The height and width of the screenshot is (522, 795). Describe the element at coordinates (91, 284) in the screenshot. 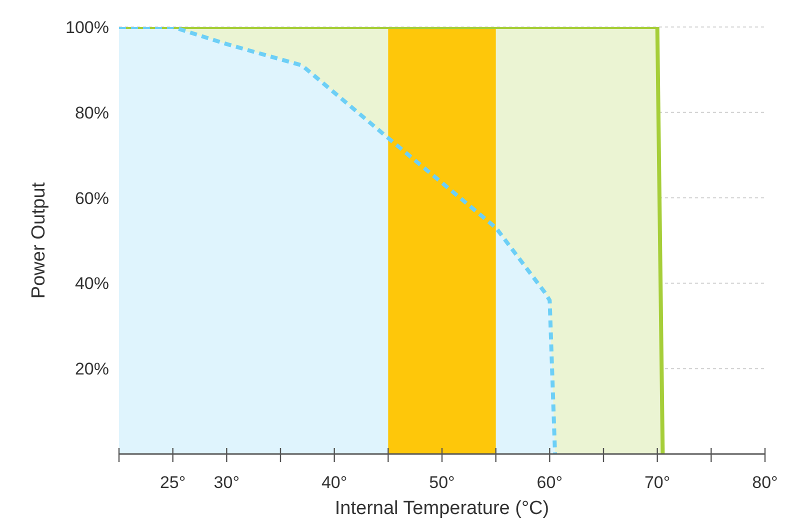

I see `y-tick-label: 40%` at that location.